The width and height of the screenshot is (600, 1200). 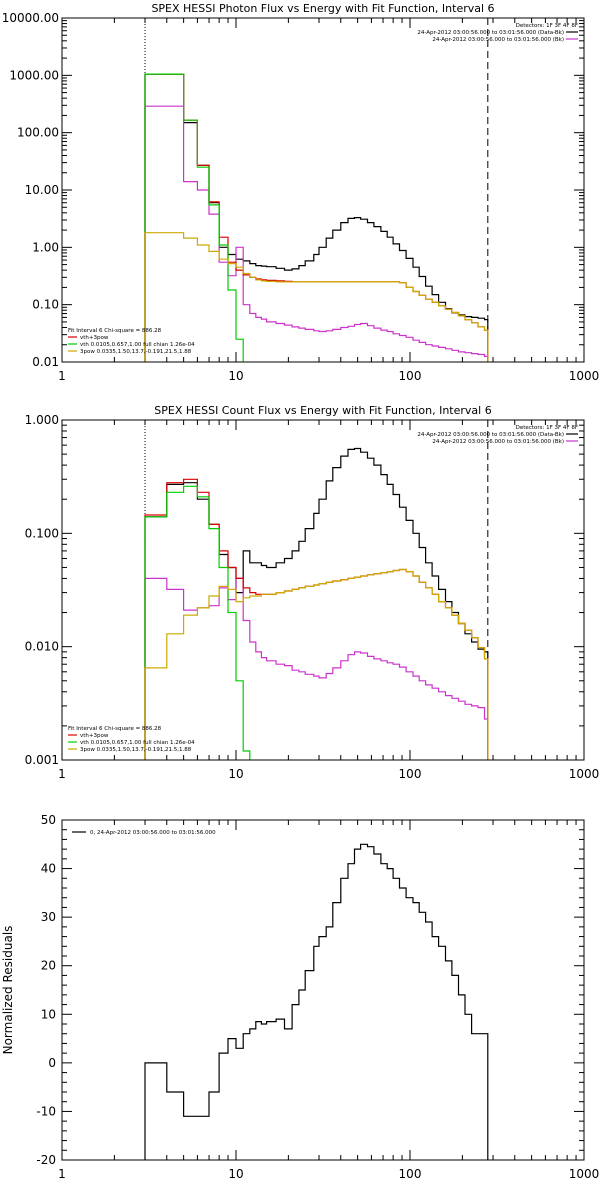 What do you see at coordinates (42, 190) in the screenshot?
I see `y-tick-label: 10.00` at bounding box center [42, 190].